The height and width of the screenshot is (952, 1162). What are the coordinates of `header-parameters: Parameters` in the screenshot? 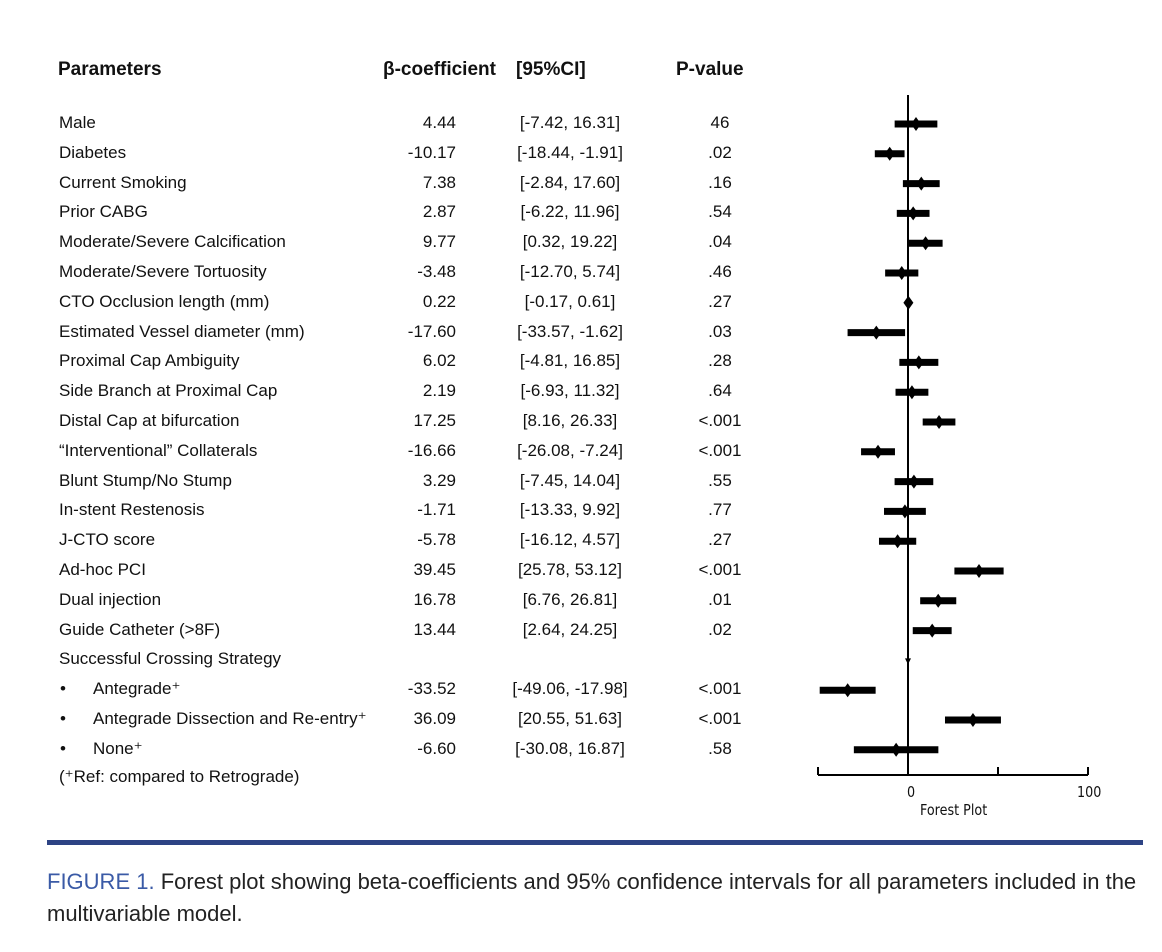 It's located at (110, 69).